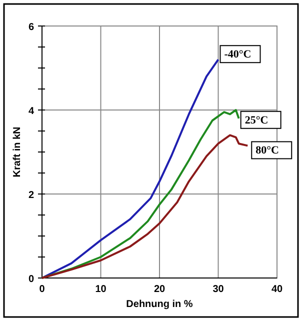 This screenshot has width=302, height=321. Describe the element at coordinates (238, 54) in the screenshot. I see `series-label: -40°C` at that location.